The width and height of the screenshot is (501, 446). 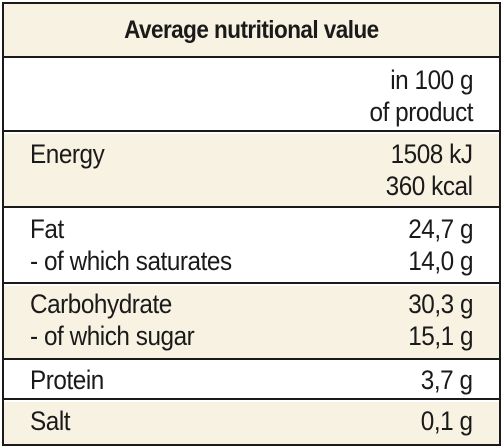 What do you see at coordinates (101, 304) in the screenshot?
I see `carbohydrate-label: Carbohydrate` at bounding box center [101, 304].